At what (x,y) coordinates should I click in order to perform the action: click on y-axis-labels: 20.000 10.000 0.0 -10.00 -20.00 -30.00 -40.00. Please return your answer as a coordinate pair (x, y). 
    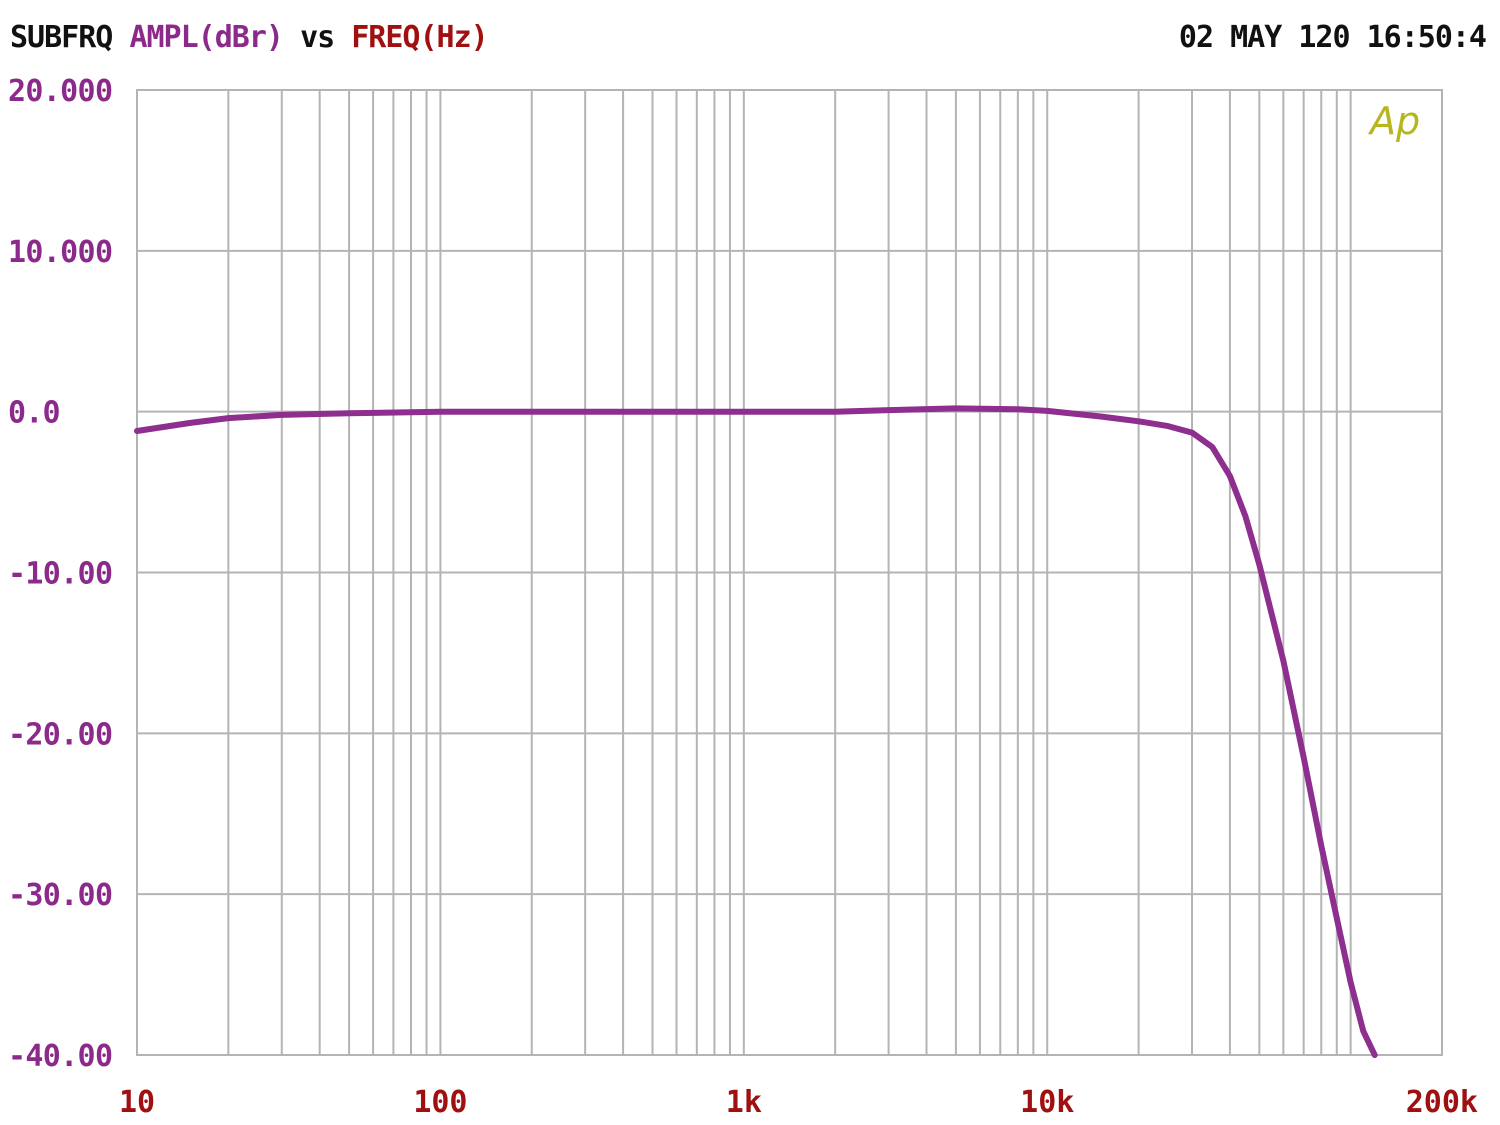
    Looking at the image, I should click on (60, 574).